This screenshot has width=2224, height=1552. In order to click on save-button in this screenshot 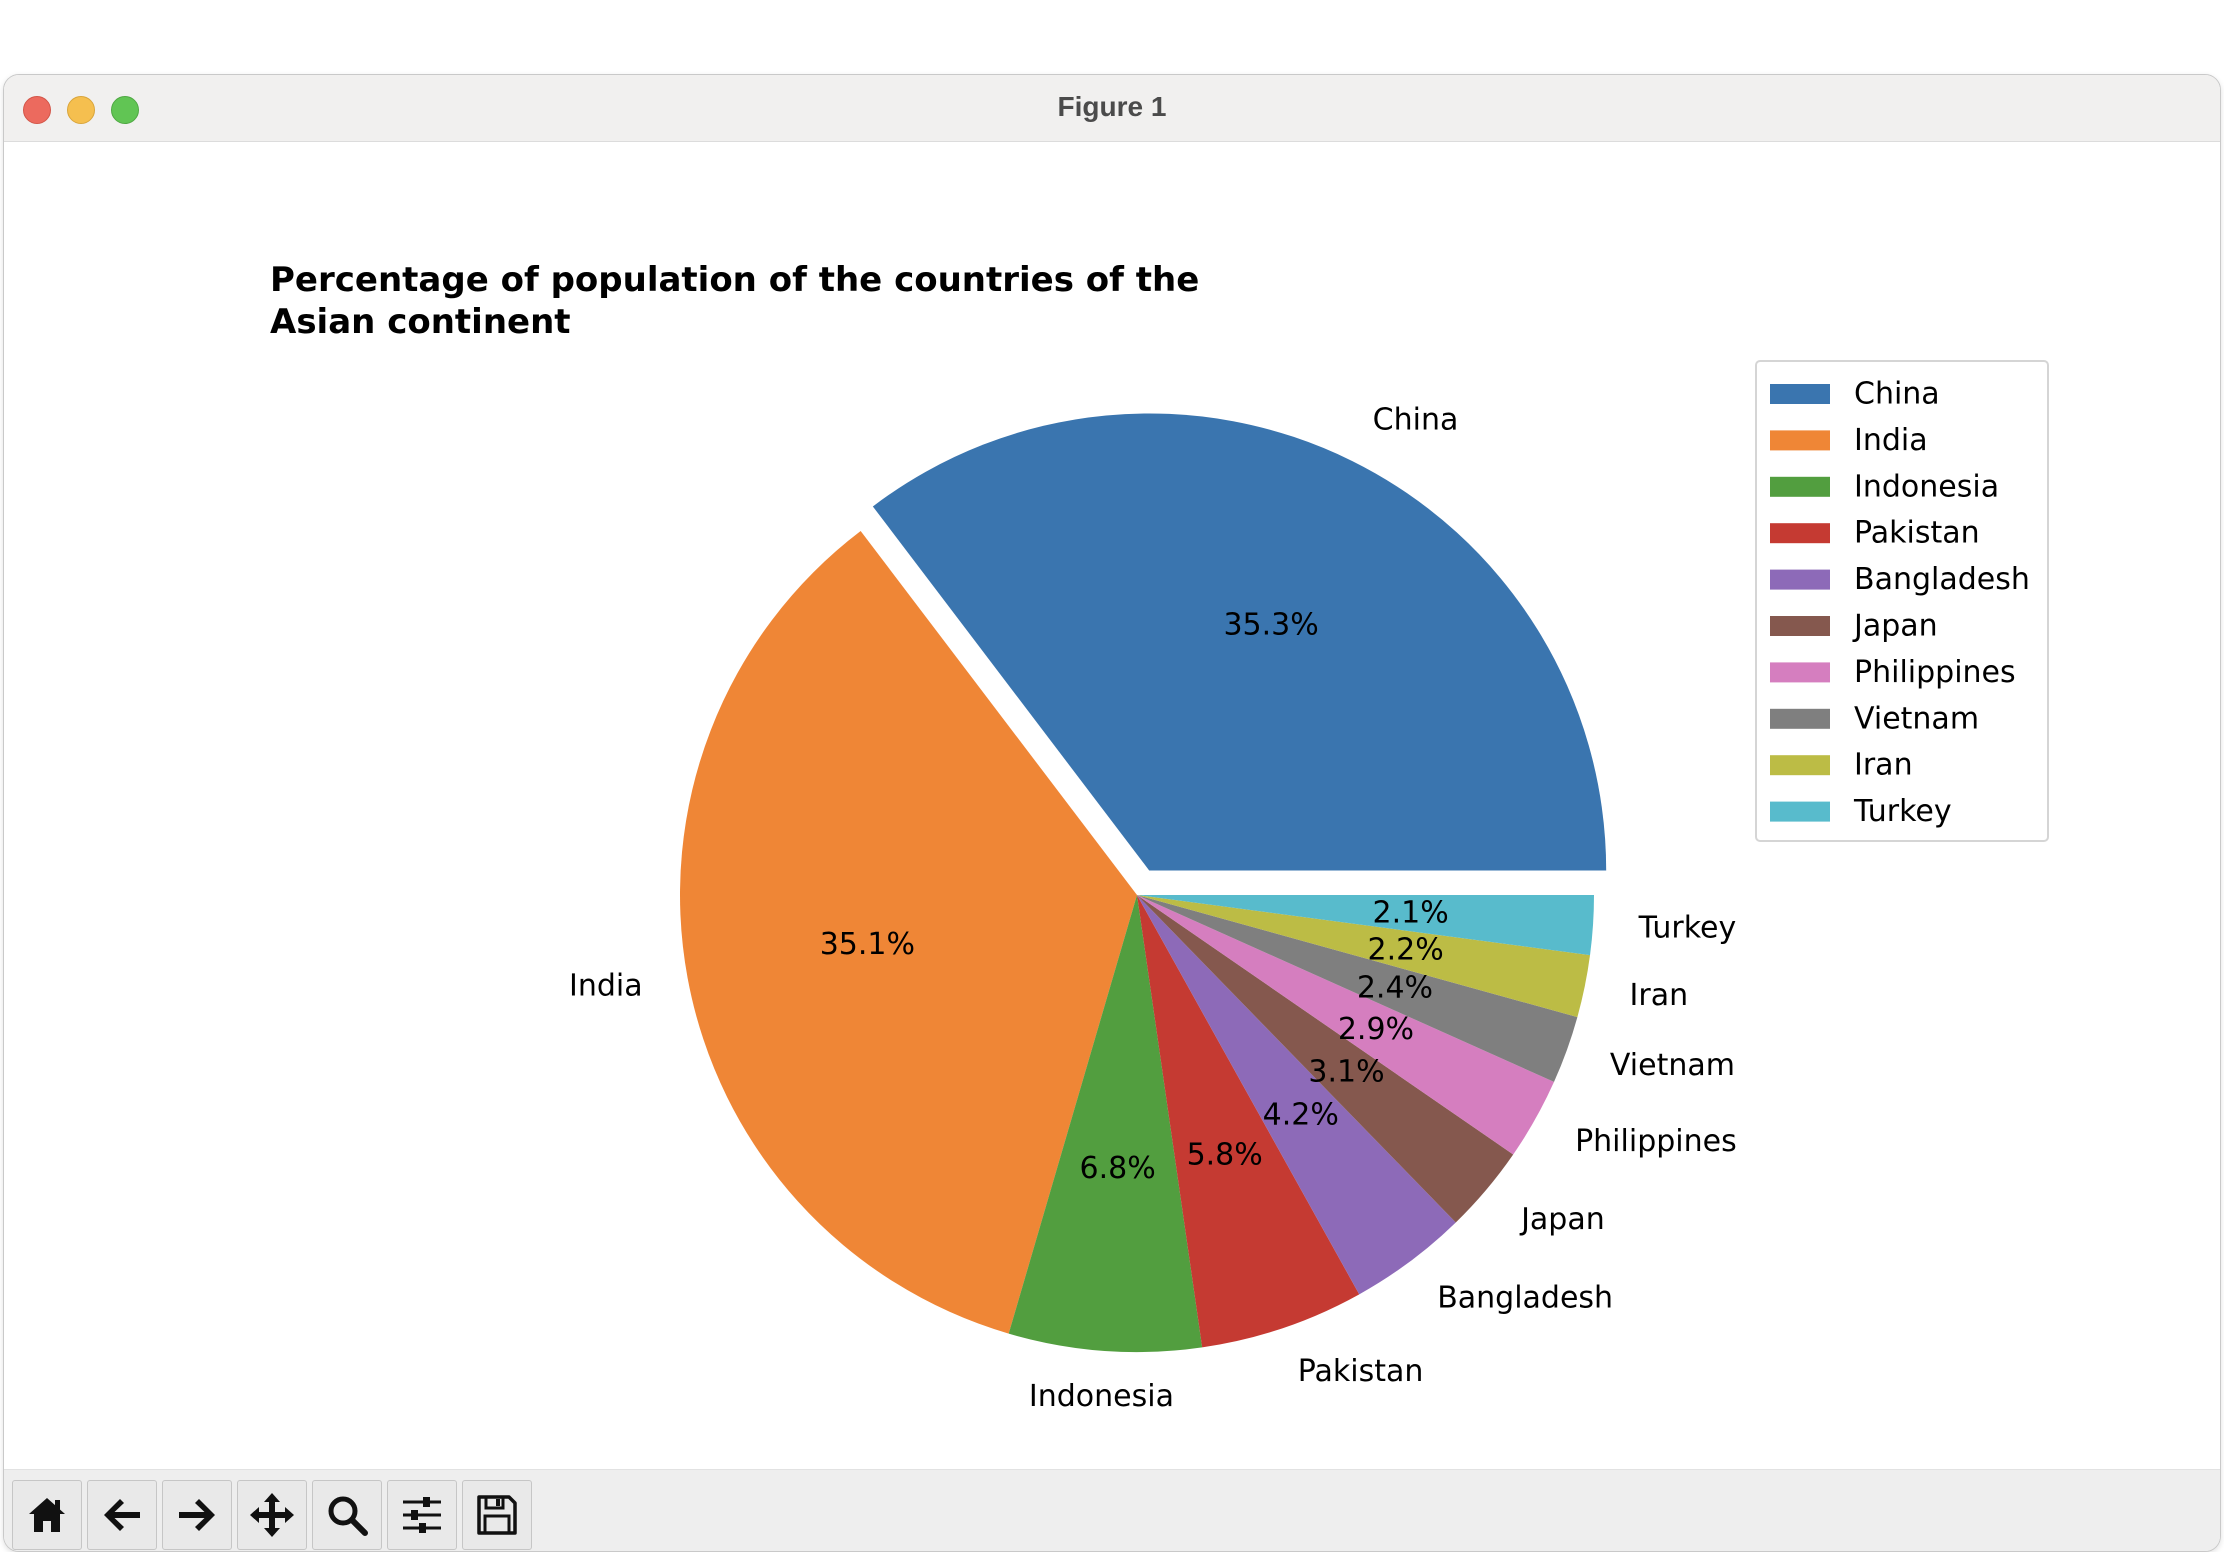, I will do `click(497, 1515)`.